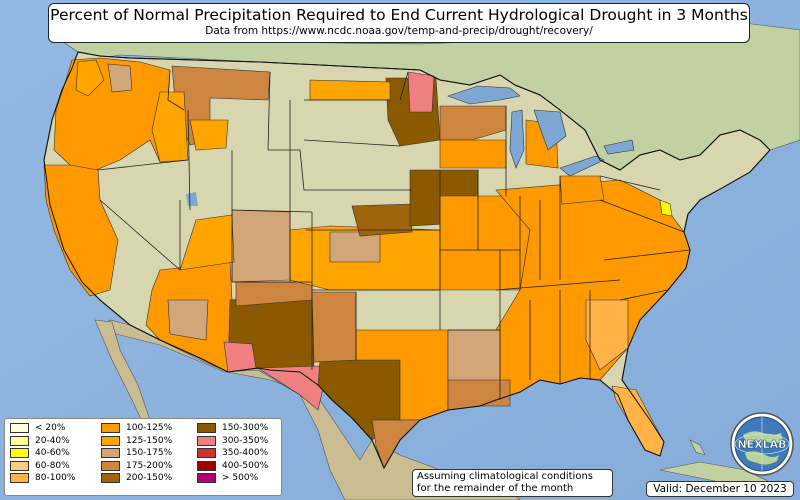 The height and width of the screenshot is (500, 800). Describe the element at coordinates (245, 428) in the screenshot. I see `legend-label: 150-300%` at that location.